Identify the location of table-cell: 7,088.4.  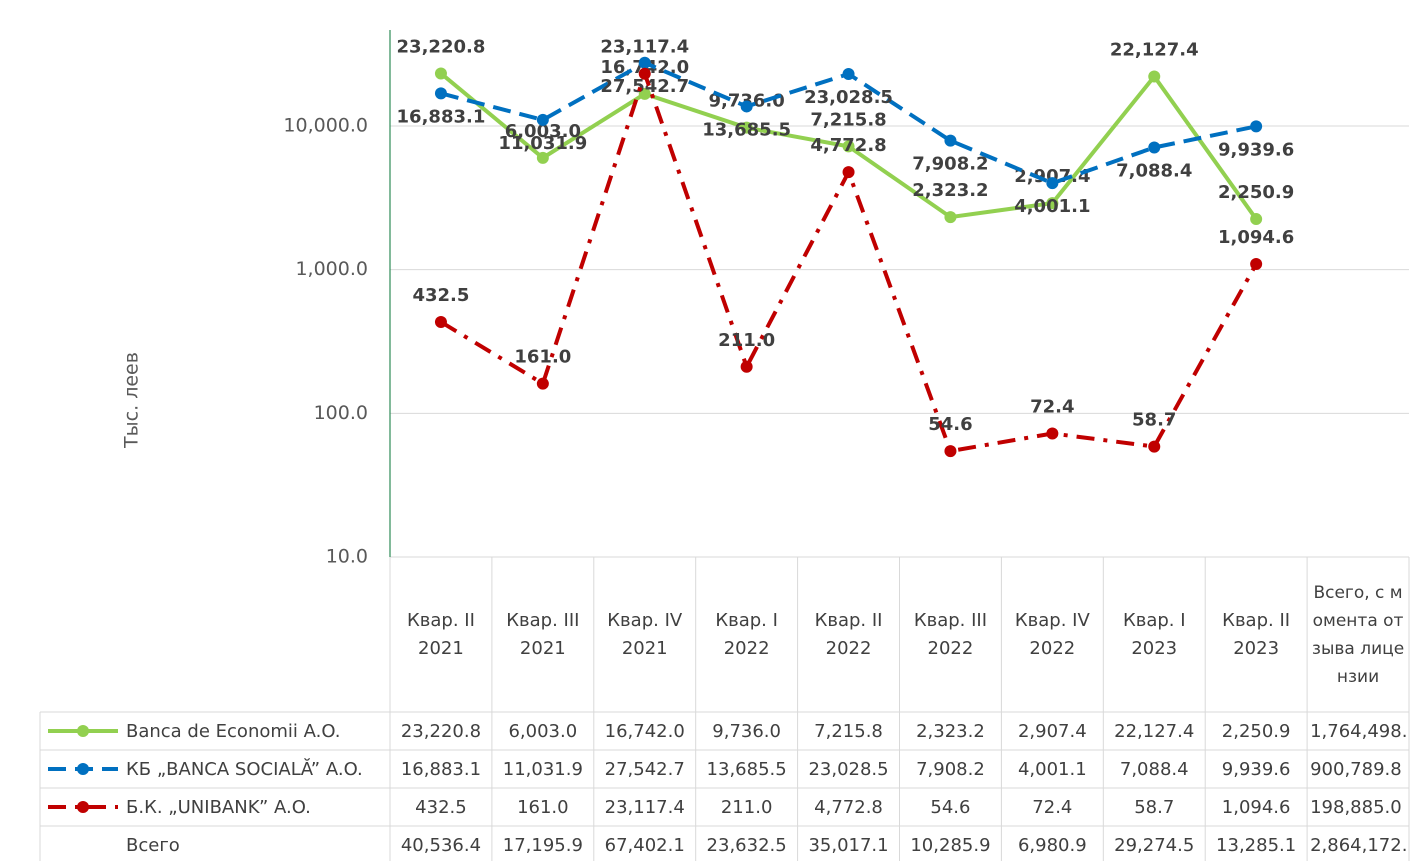
(1154, 769).